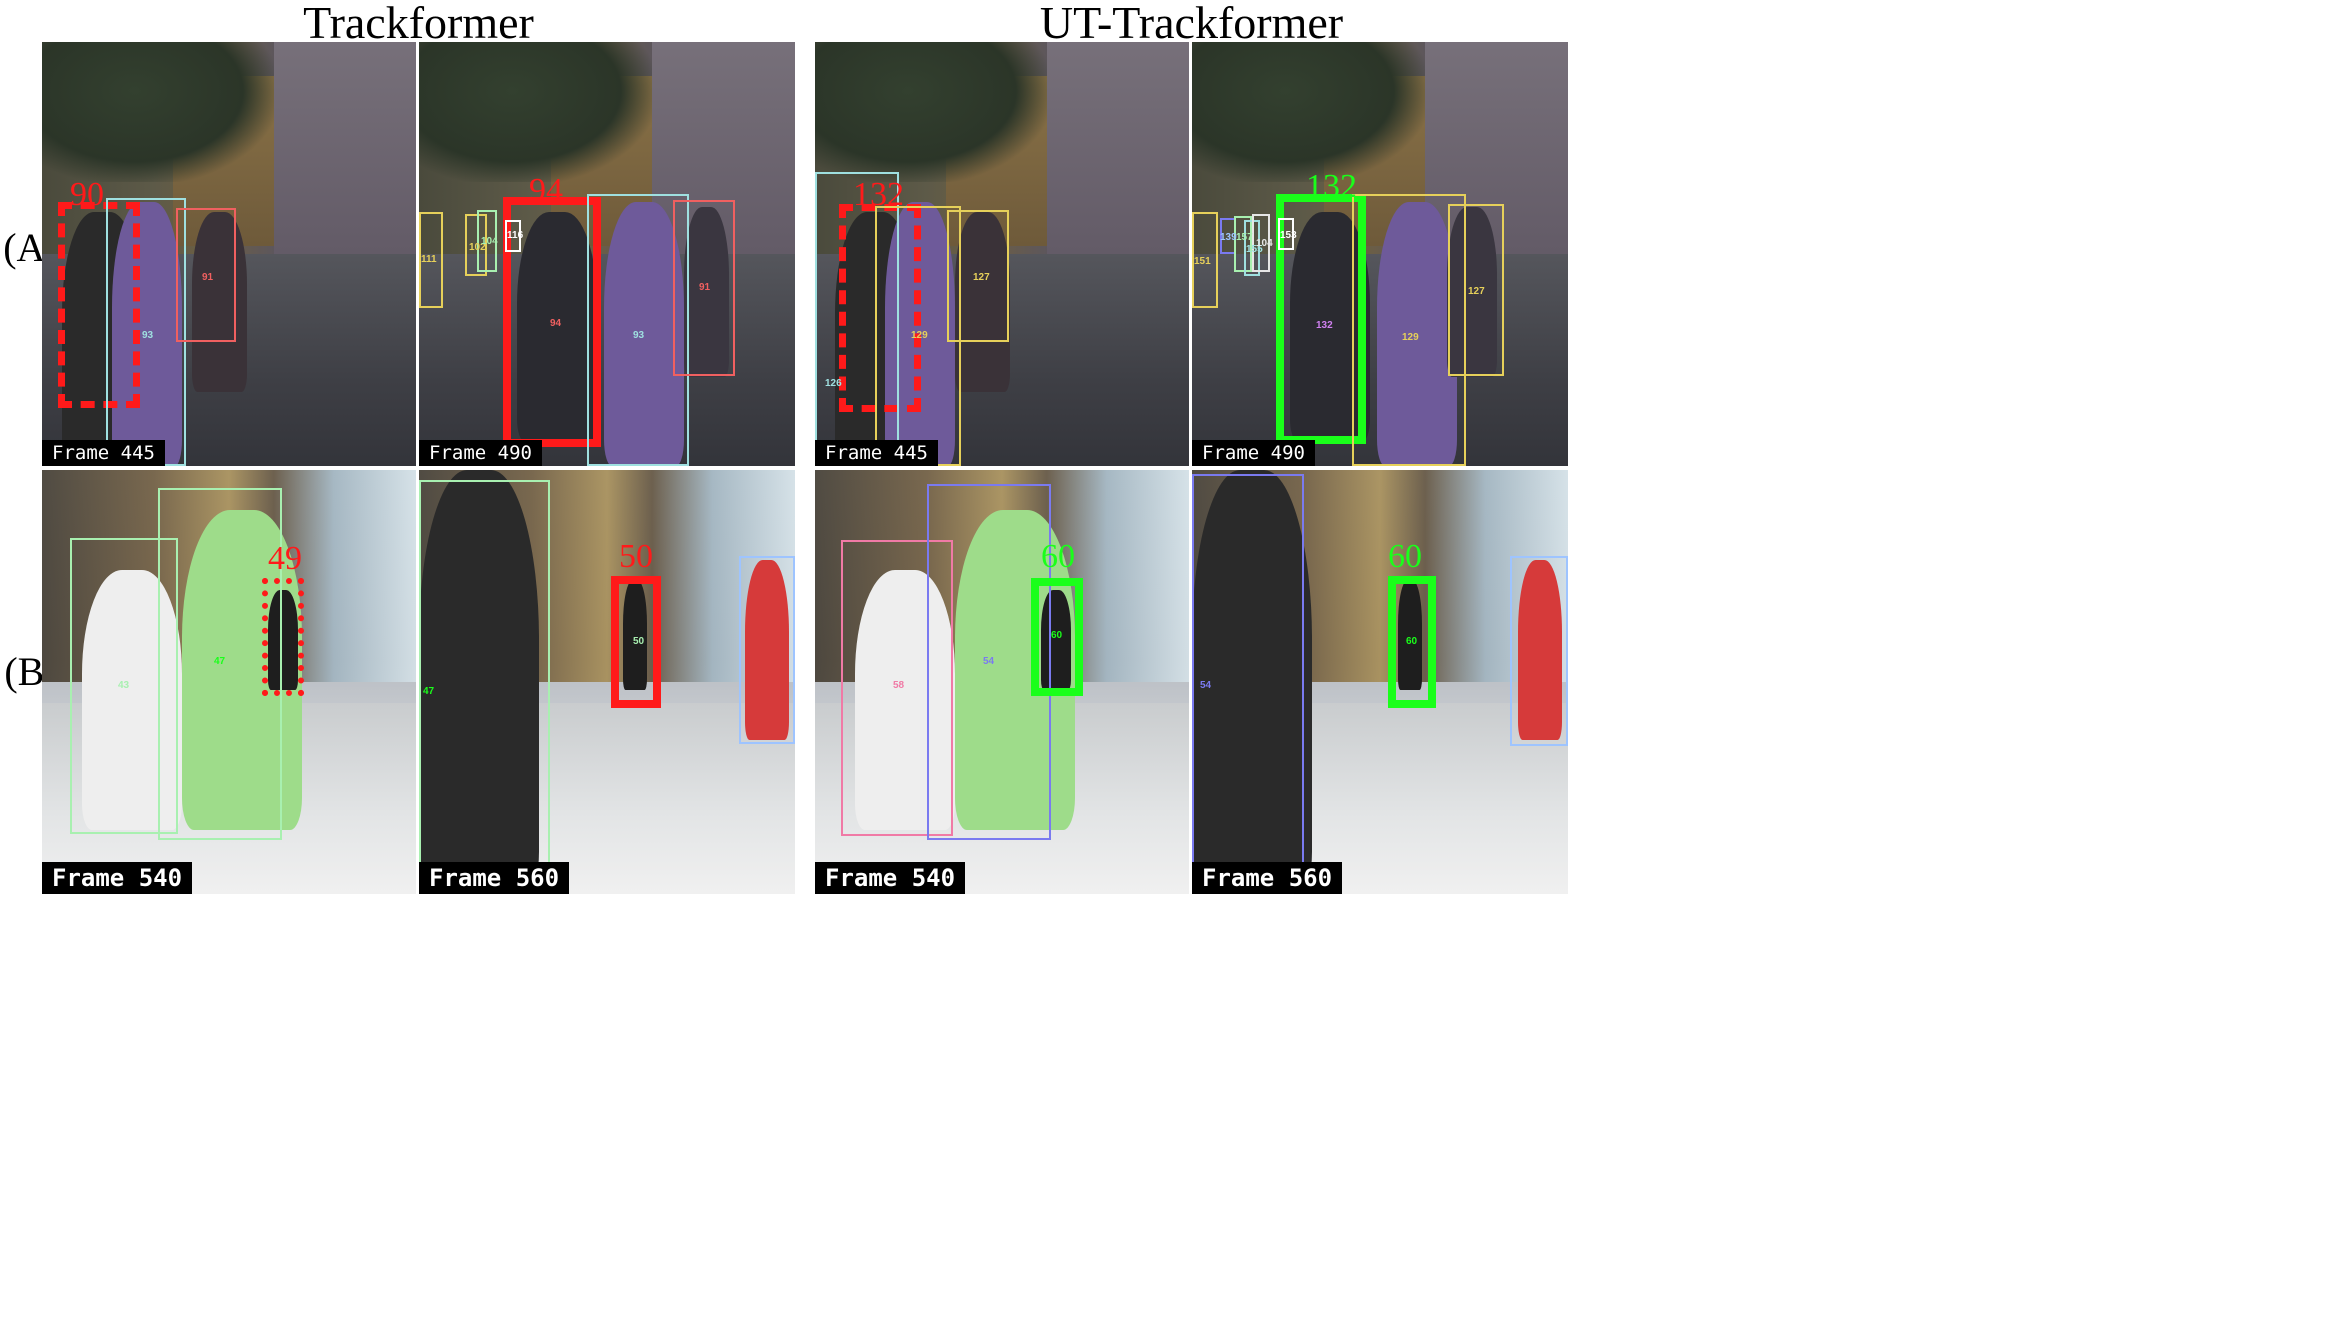 Image resolution: width=2337 pixels, height=1335 pixels. I want to click on track-id-90-label: 90, so click(87, 194).